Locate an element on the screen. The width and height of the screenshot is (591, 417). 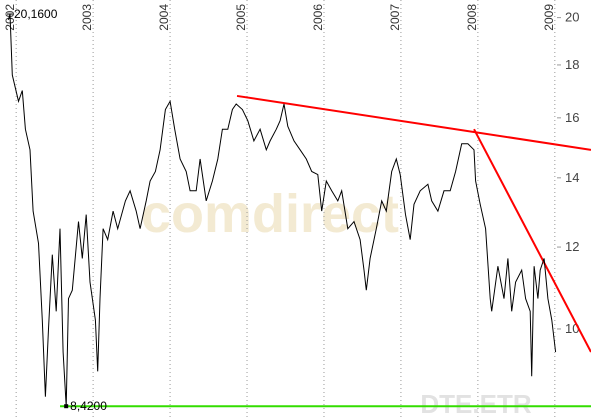
low-label: 8,4200 is located at coordinates (88, 406).